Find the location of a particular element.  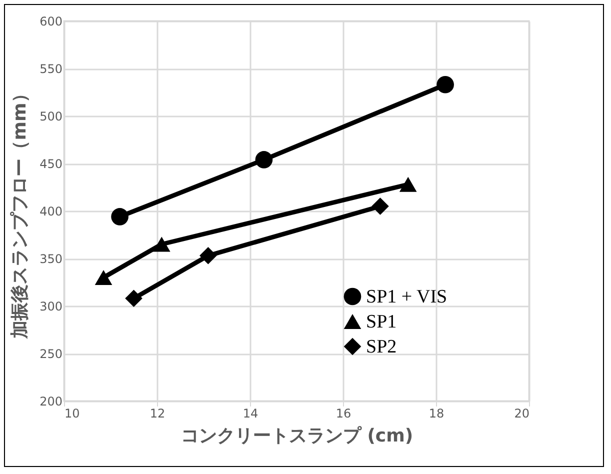

y-axis-title: 加振後スランプフロー（mm） is located at coordinates (20, 212).